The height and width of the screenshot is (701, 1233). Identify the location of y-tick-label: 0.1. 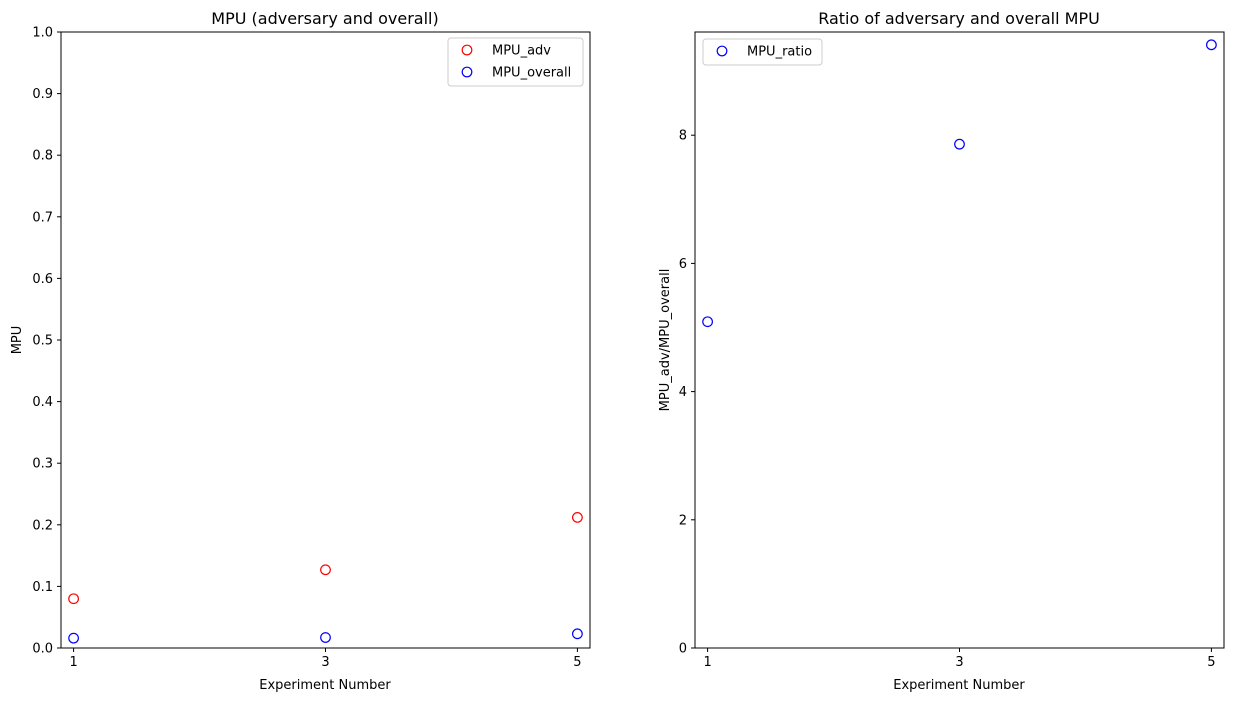
(42, 587).